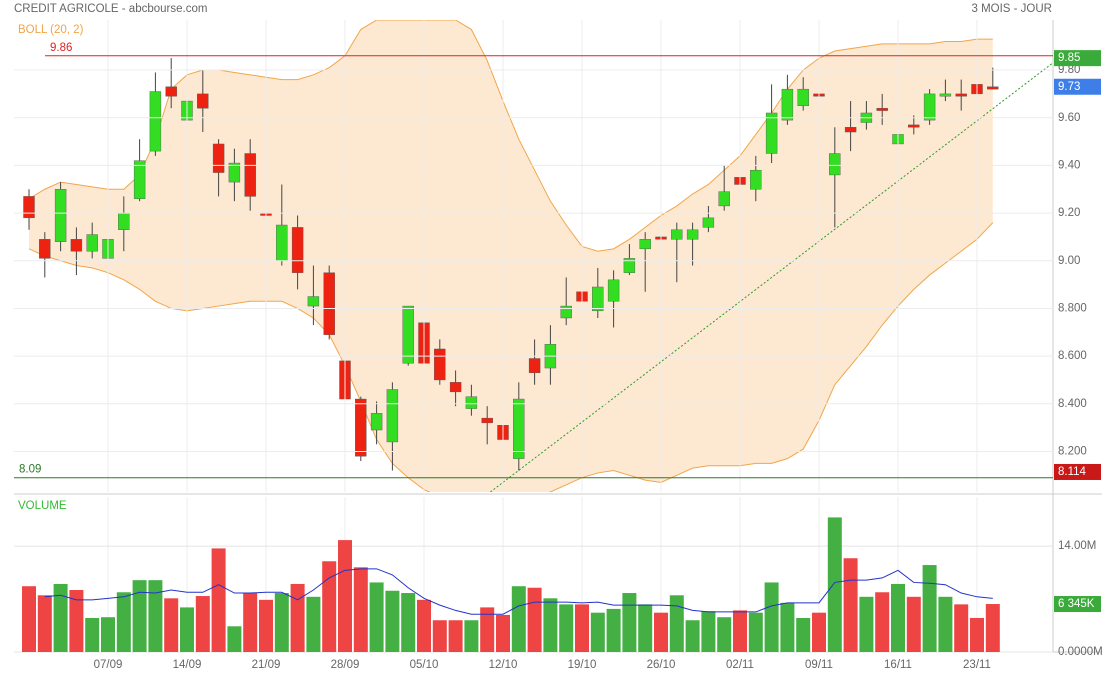  I want to click on volume-tag, so click(1077, 604).